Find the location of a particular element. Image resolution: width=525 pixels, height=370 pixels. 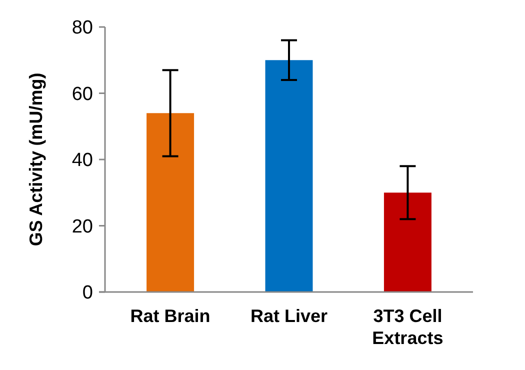

y-tick-label: 40 is located at coordinates (82, 161).